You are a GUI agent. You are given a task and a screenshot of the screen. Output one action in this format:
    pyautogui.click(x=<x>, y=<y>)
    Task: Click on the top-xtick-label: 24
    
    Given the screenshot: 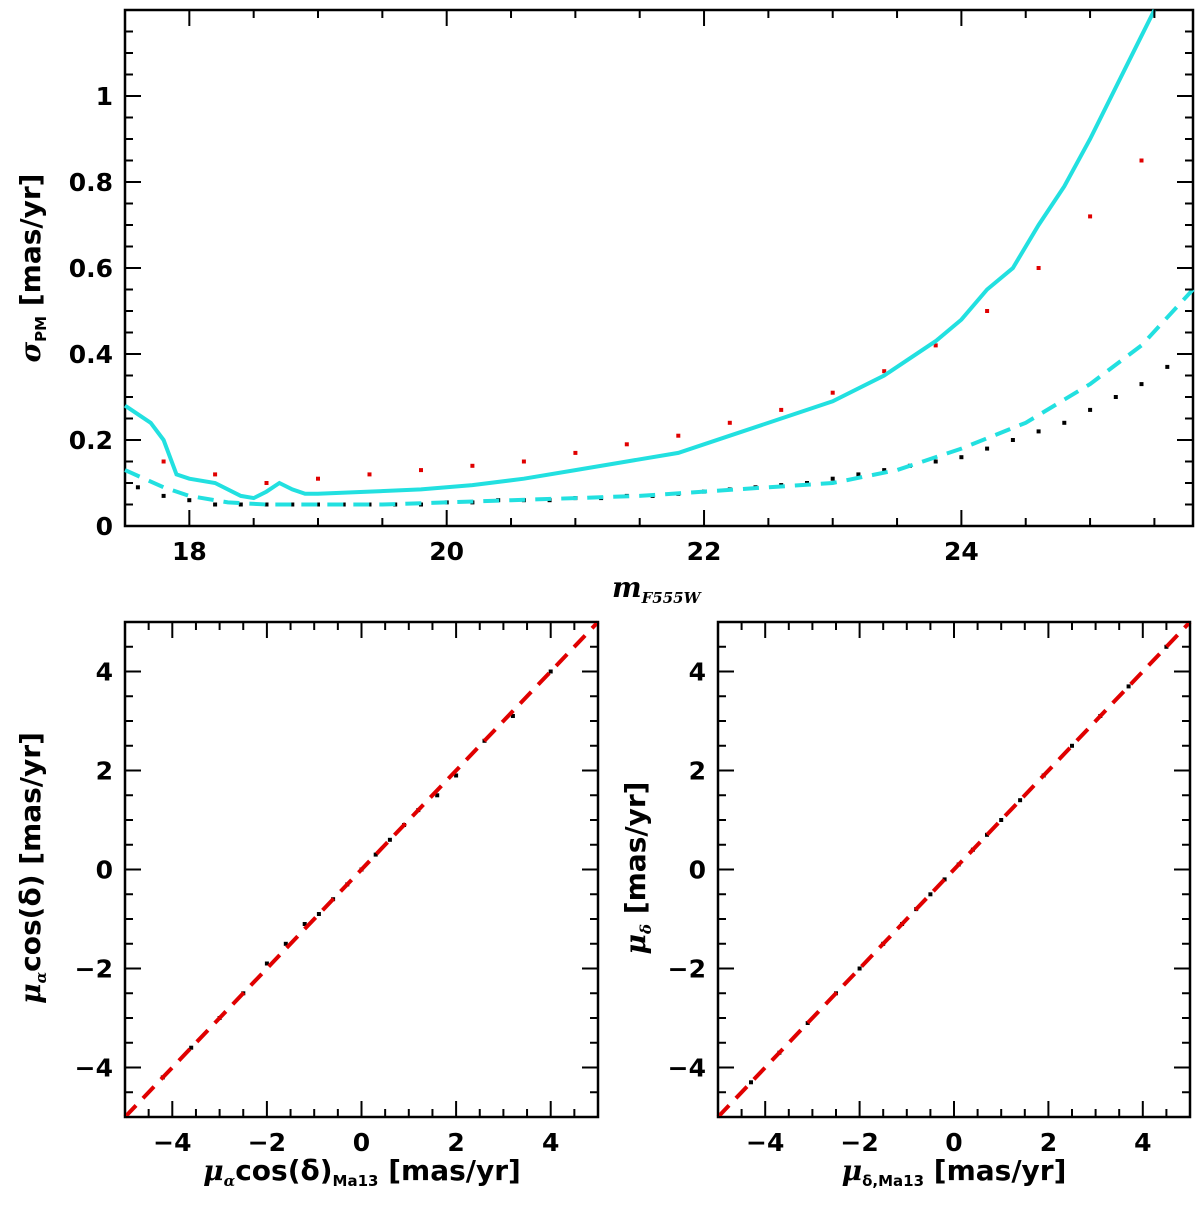 What is the action you would take?
    pyautogui.click(x=961, y=551)
    